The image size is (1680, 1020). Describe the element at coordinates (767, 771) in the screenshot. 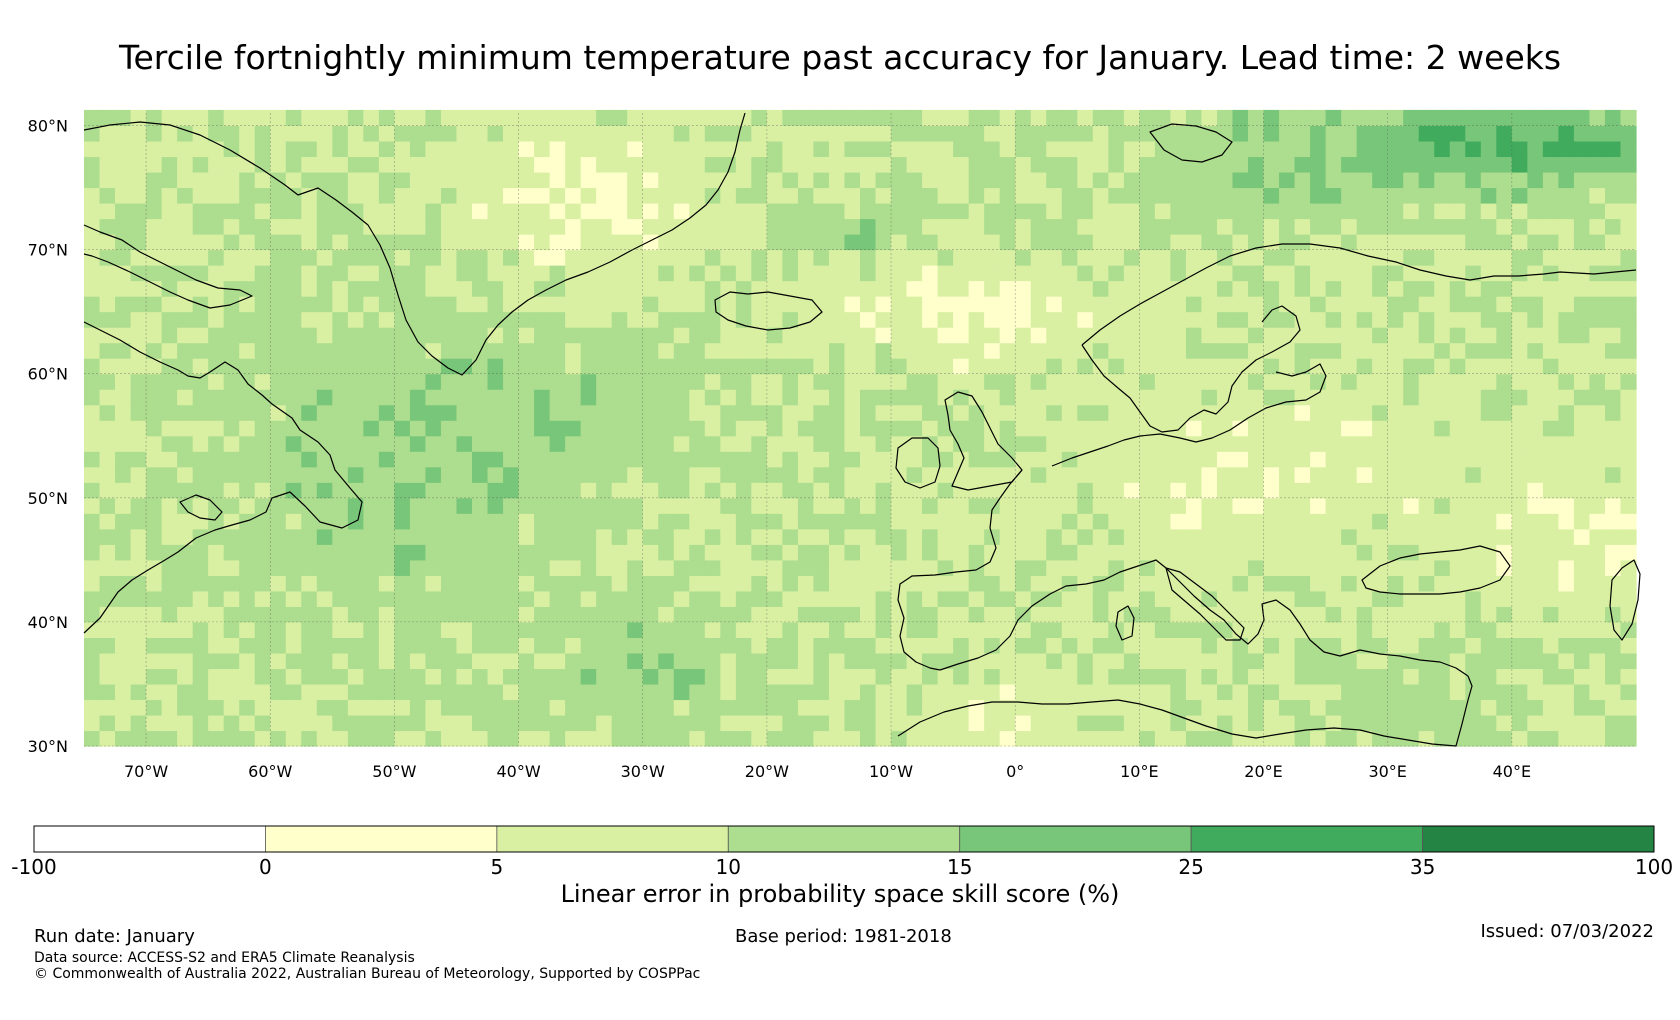

I see `lon-tick-label: 20°W` at that location.